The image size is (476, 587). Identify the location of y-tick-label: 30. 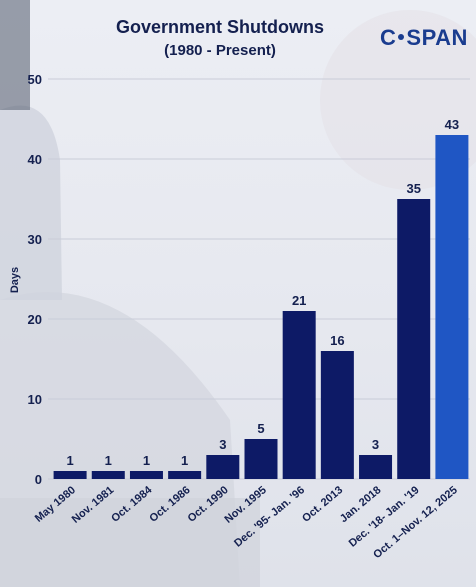
(35, 239).